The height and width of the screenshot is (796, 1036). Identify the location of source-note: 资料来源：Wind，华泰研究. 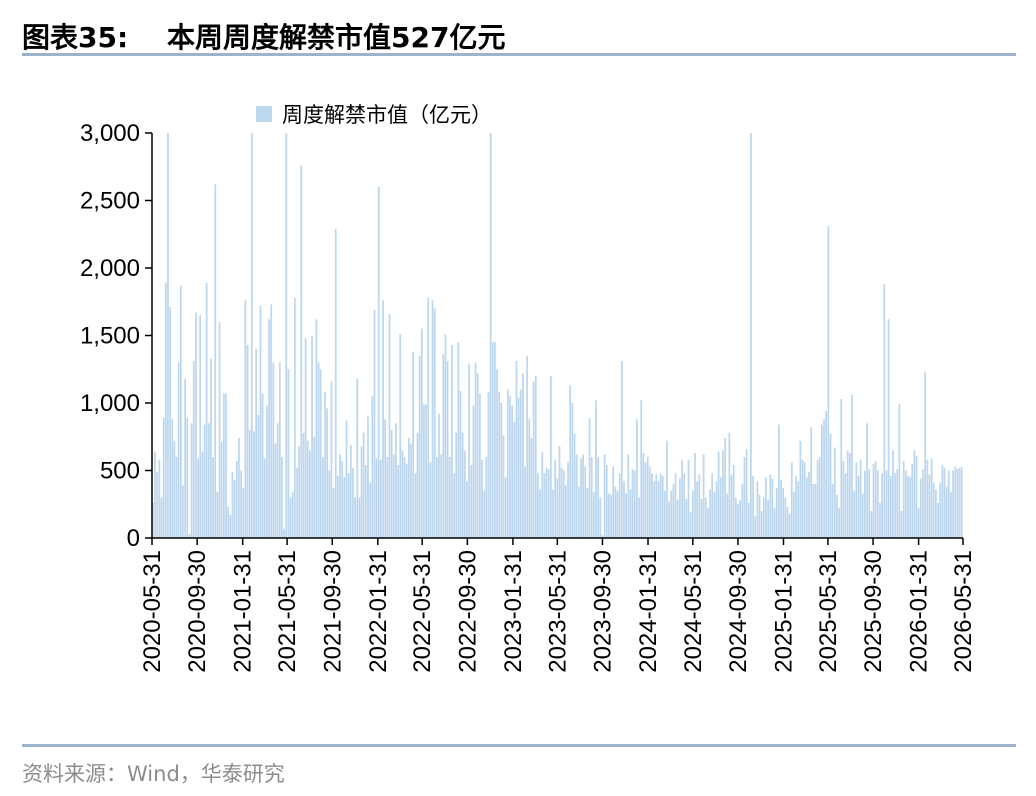
(153, 774).